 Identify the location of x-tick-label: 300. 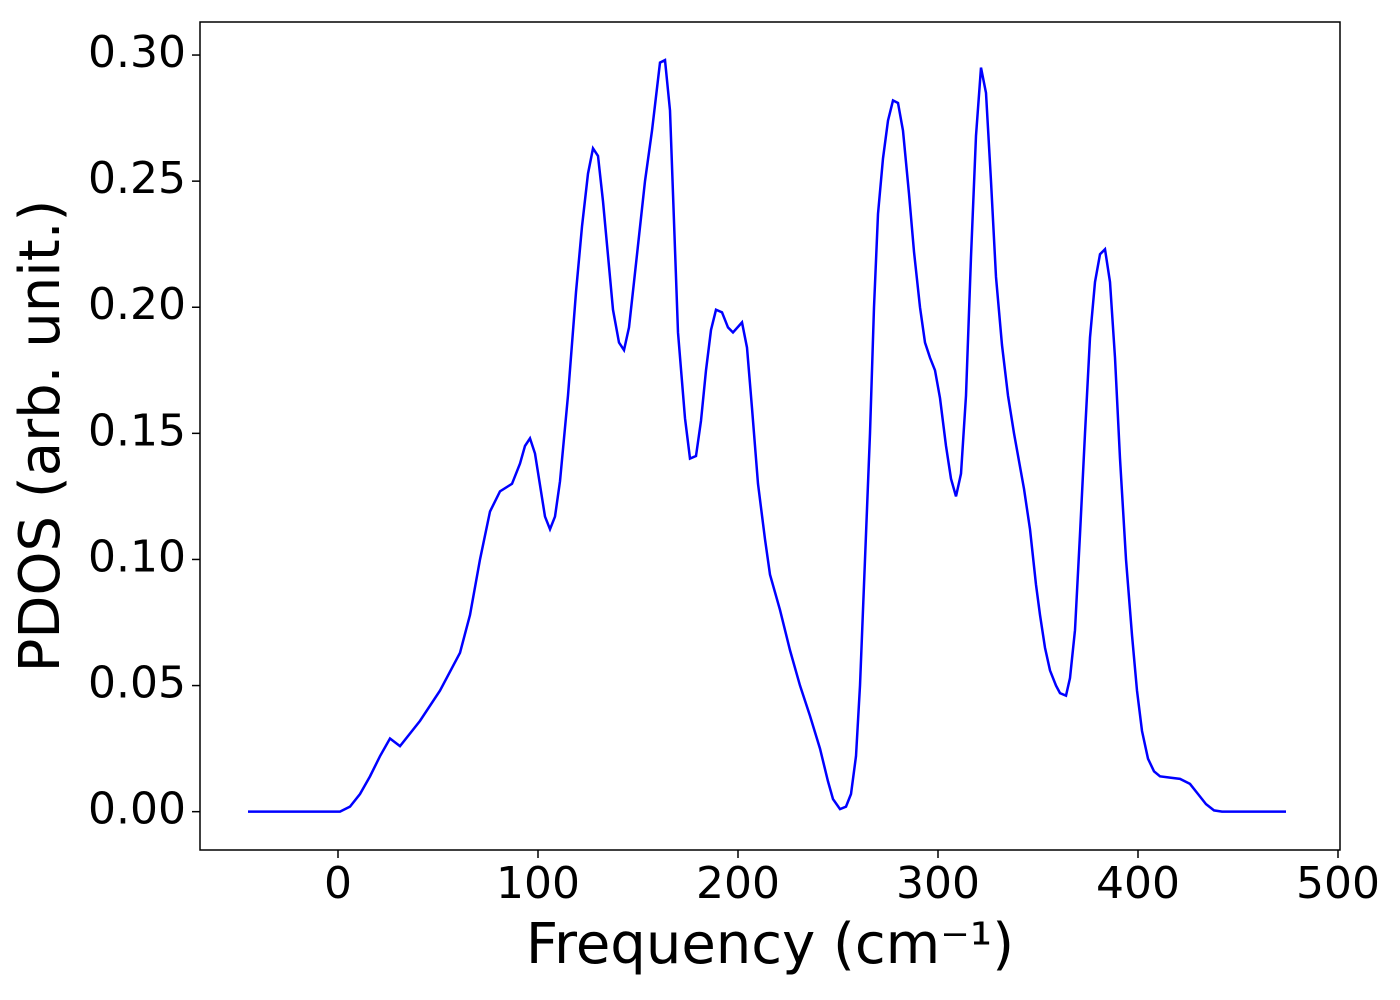
(938, 883).